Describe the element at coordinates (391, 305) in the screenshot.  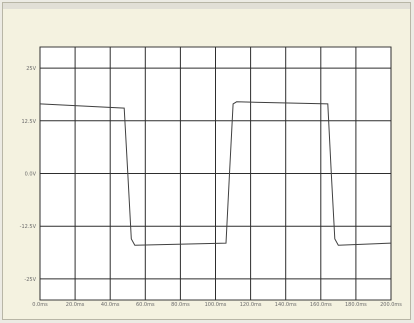
I see `x-tick-label: 200.0ms` at that location.